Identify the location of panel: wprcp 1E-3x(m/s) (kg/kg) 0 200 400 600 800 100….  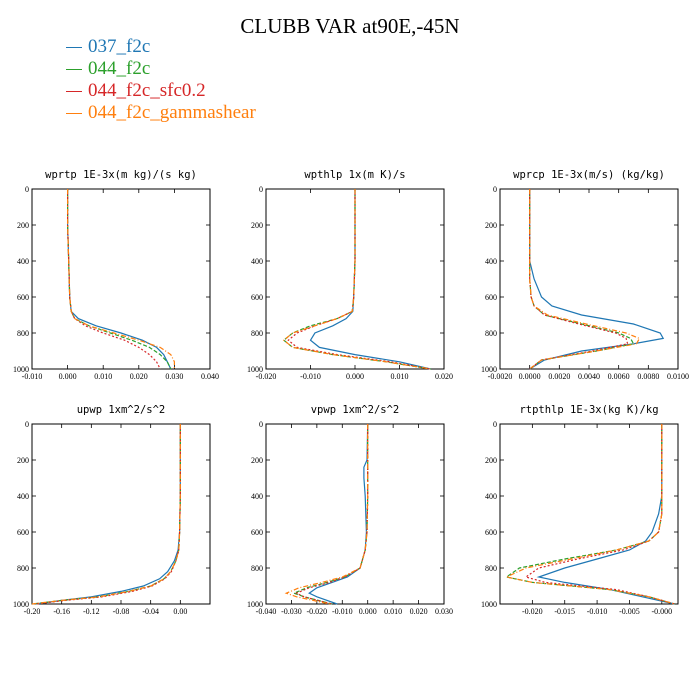
(585, 275).